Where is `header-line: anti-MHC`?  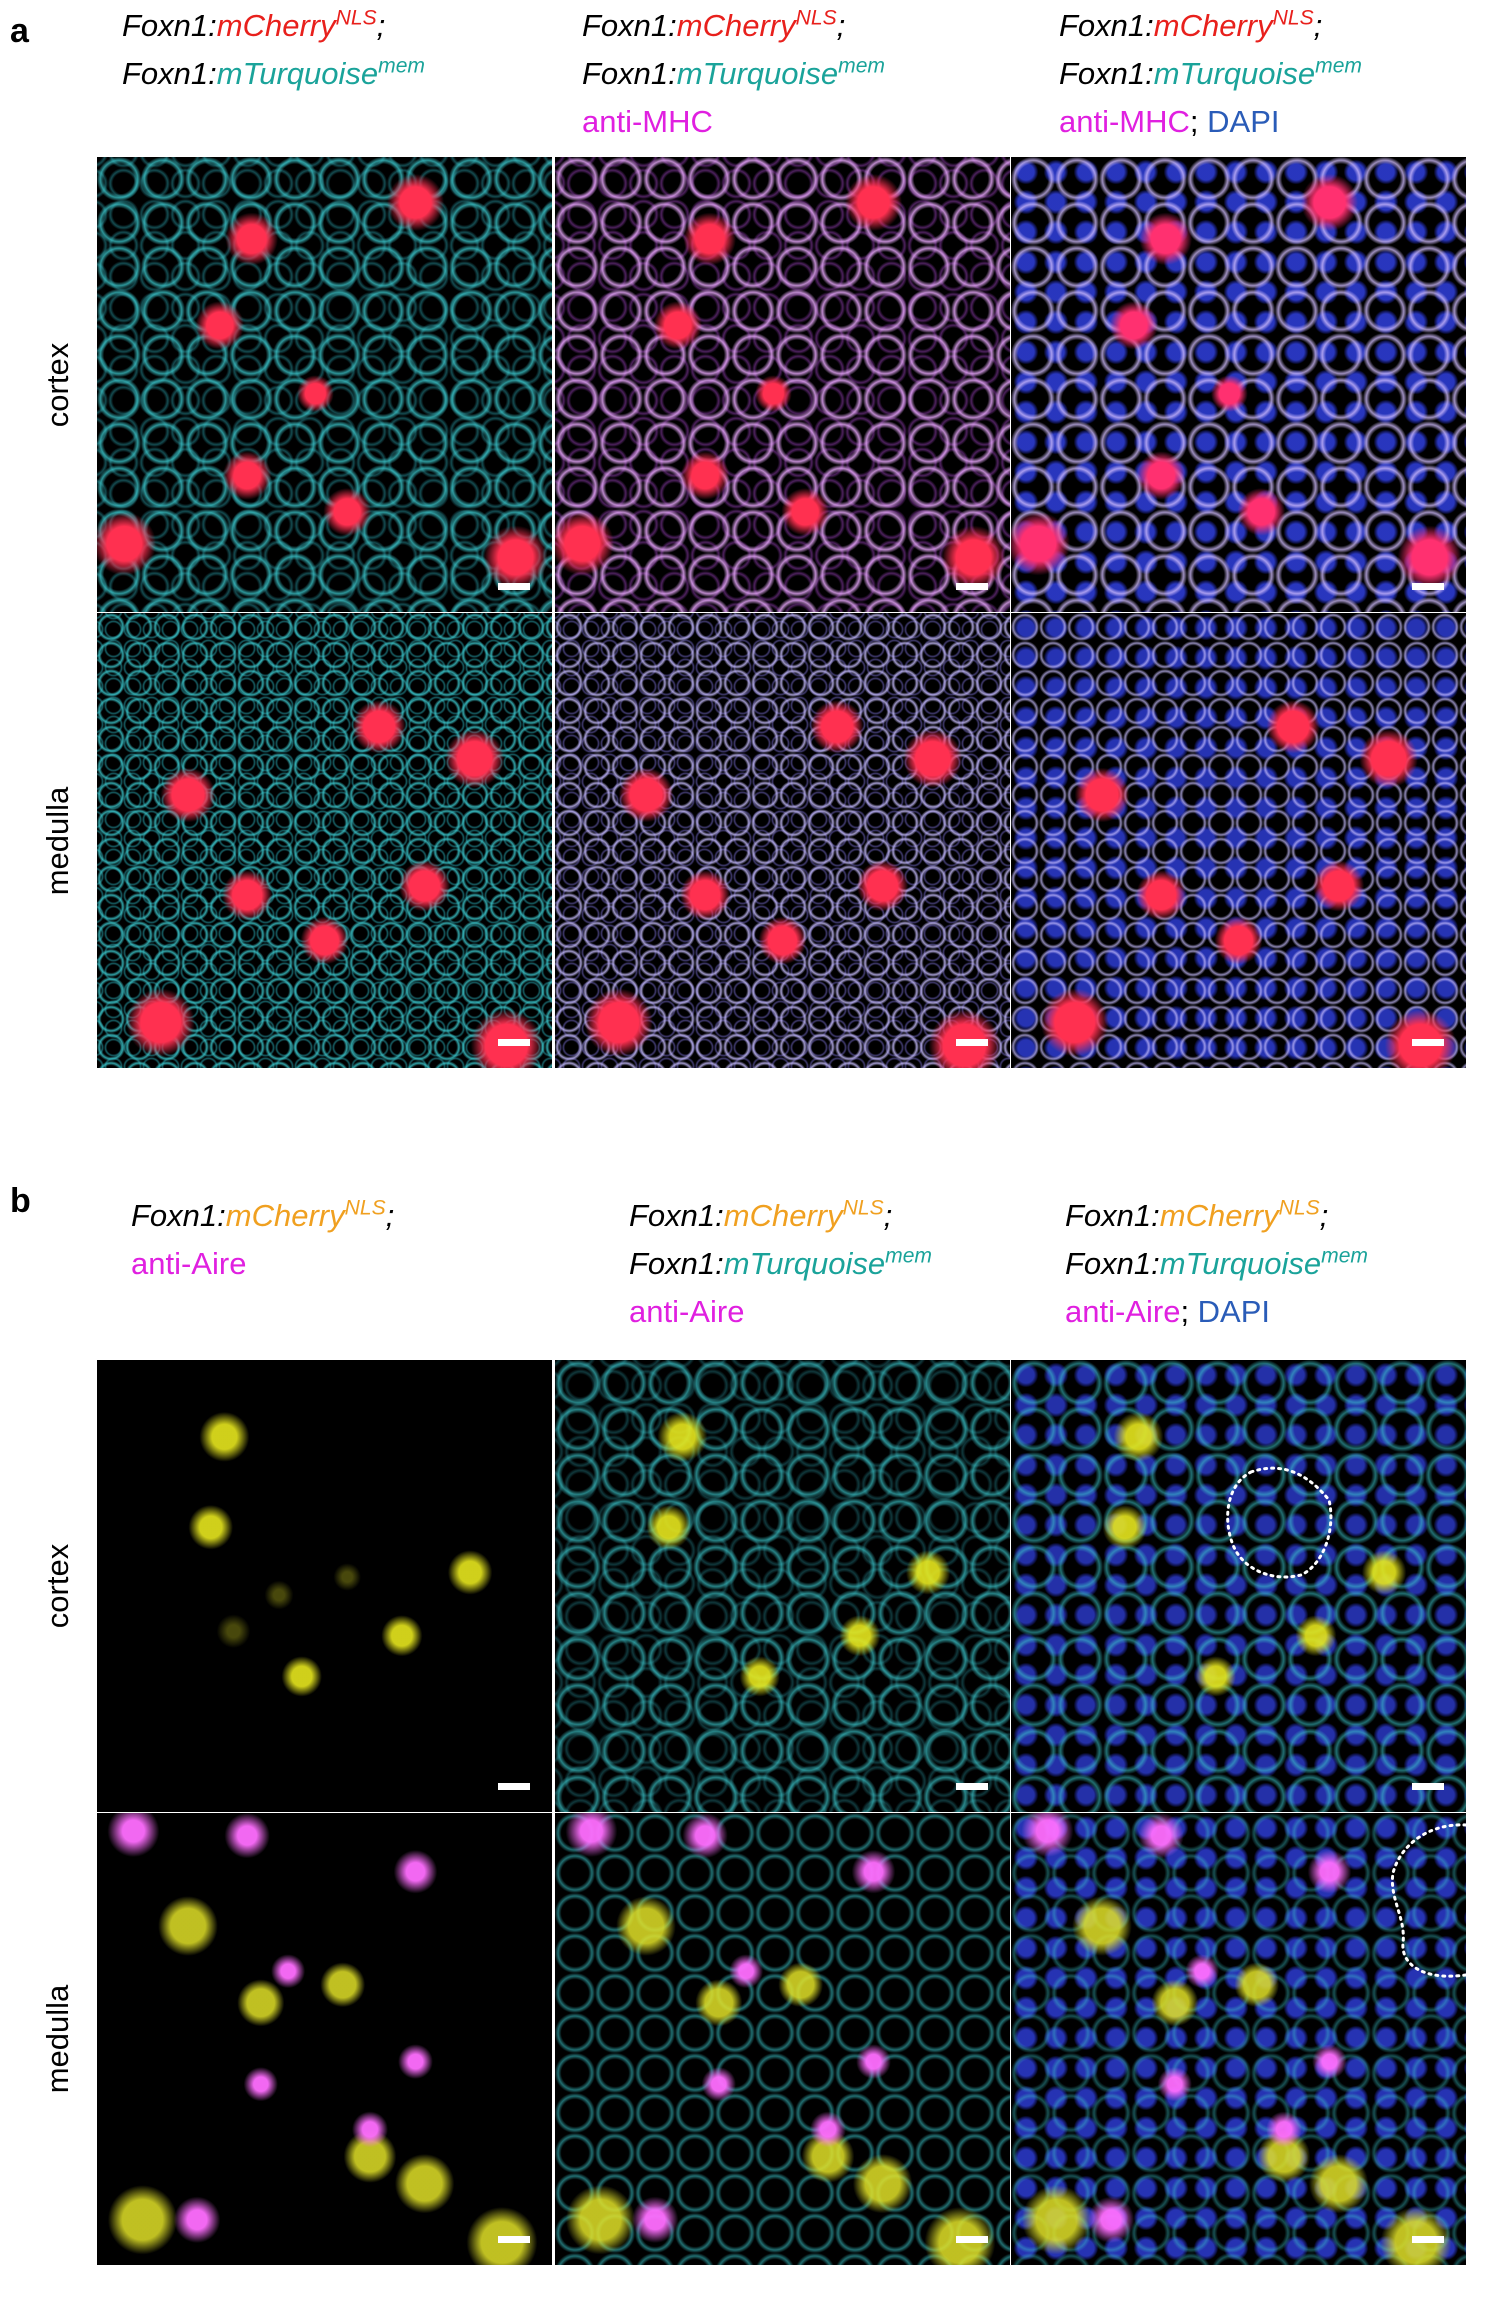
header-line: anti-MHC is located at coordinates (733, 122).